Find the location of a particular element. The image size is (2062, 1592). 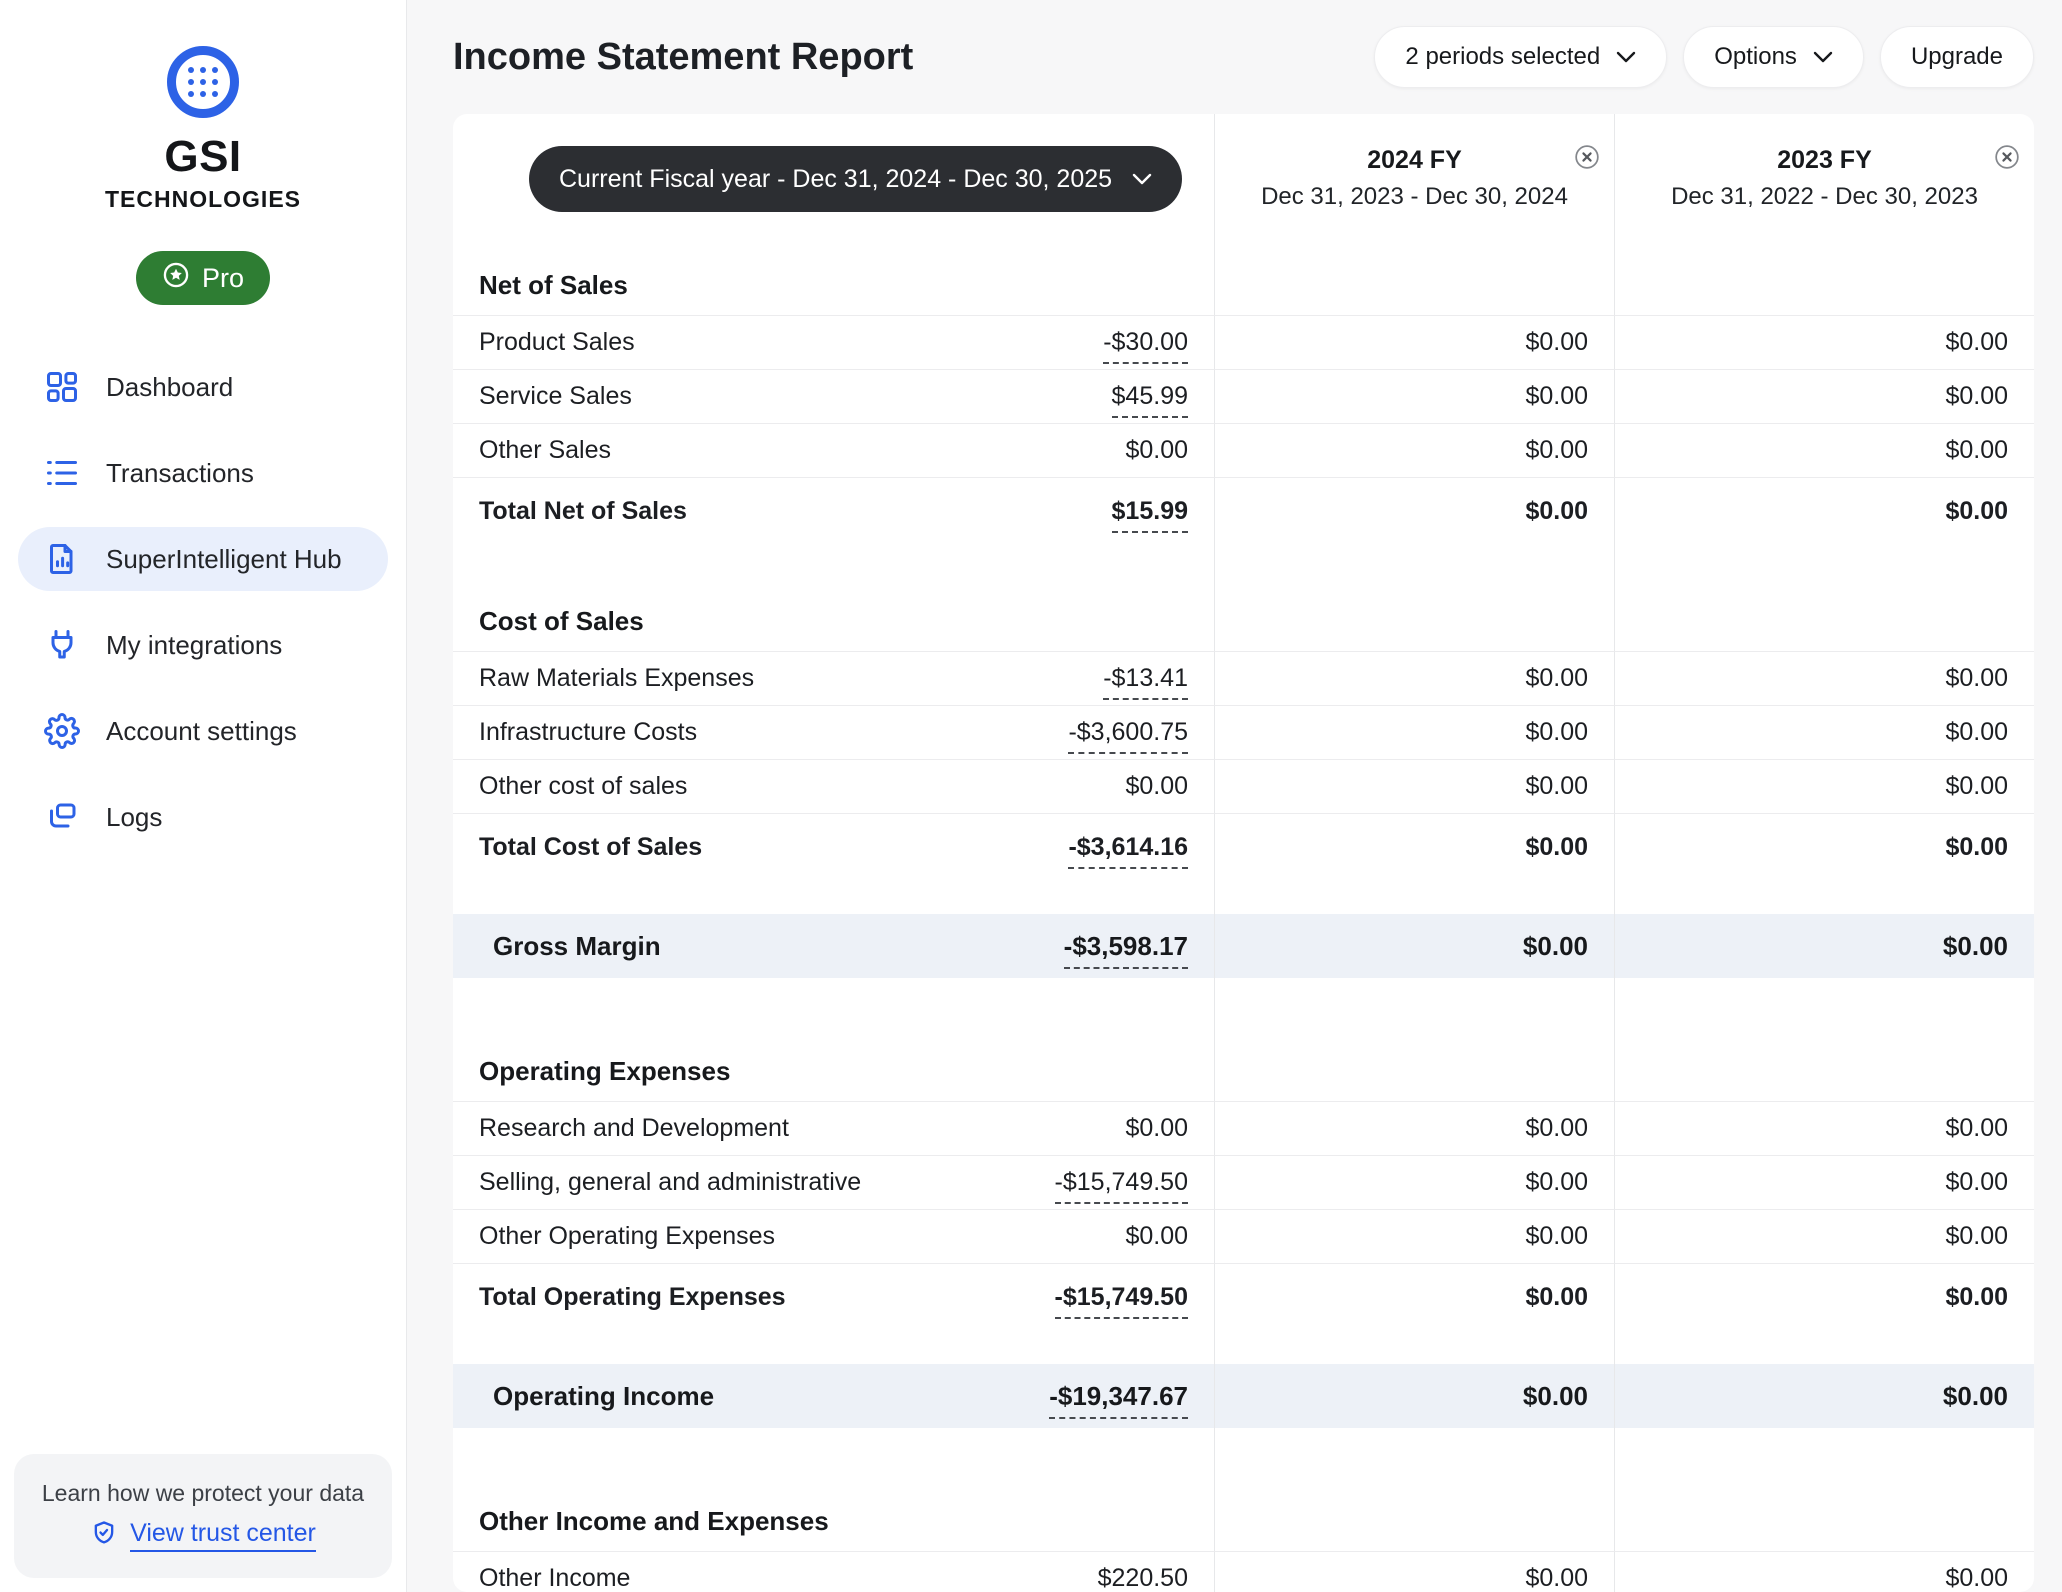

drilldown-value: -$13.41 is located at coordinates (1145, 682).